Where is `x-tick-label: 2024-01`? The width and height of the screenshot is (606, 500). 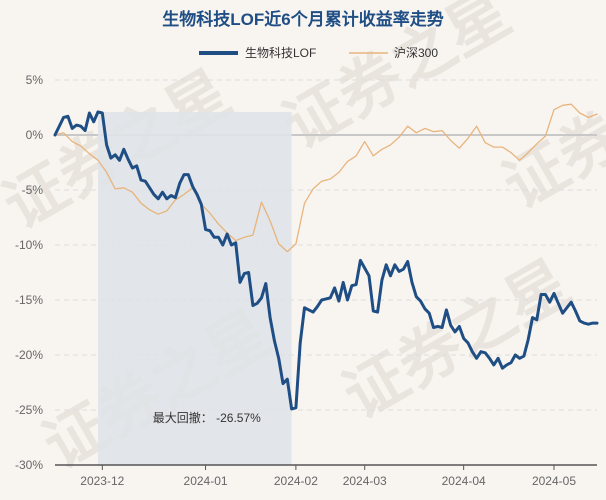
x-tick-label: 2024-01 is located at coordinates (206, 481).